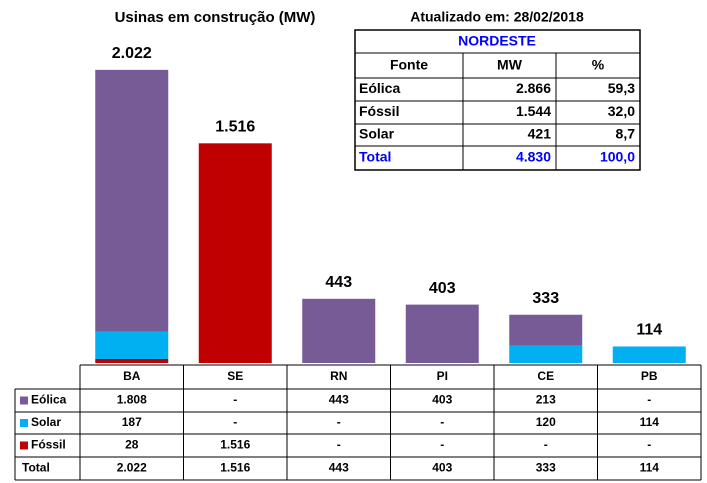 The image size is (707, 483). I want to click on summary-title: Atualizado em: 28/02/2018, so click(497, 17).